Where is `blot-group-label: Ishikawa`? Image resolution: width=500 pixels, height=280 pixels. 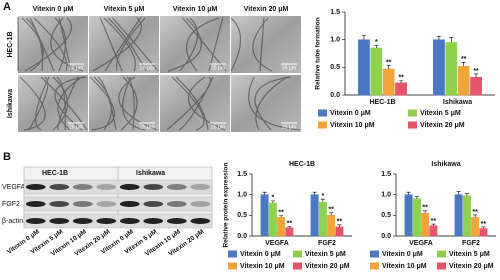 blot-group-label: Ishikawa is located at coordinates (150, 173).